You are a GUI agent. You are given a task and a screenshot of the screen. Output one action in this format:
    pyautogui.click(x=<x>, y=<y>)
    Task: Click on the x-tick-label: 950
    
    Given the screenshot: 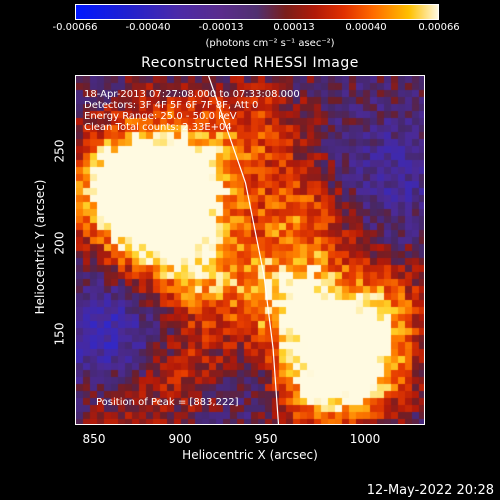 What is the action you would take?
    pyautogui.click(x=266, y=439)
    